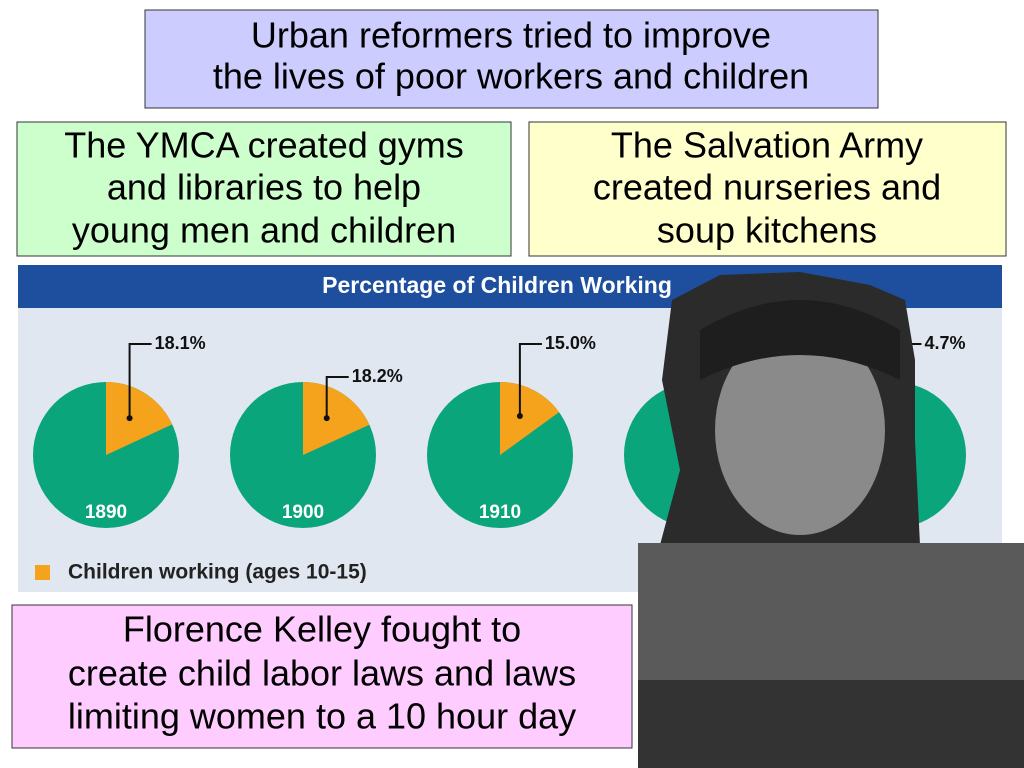 This screenshot has height=768, width=1024. What do you see at coordinates (831, 655) in the screenshot?
I see `child-workers-photo` at bounding box center [831, 655].